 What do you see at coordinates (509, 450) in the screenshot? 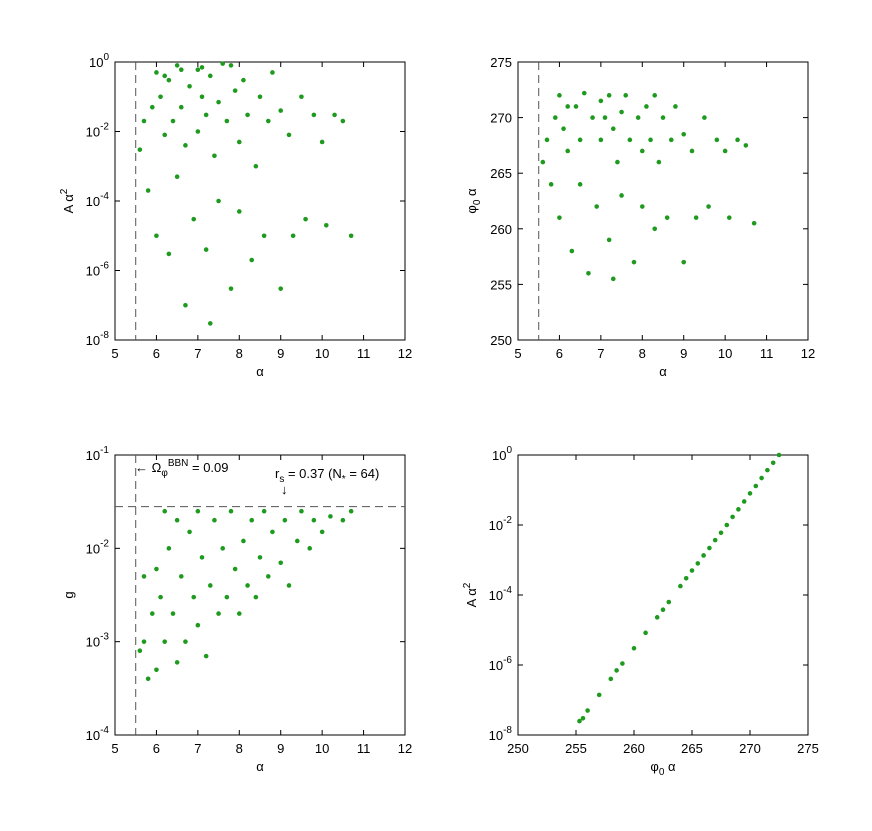
I see `y-tick-exponent: 0` at bounding box center [509, 450].